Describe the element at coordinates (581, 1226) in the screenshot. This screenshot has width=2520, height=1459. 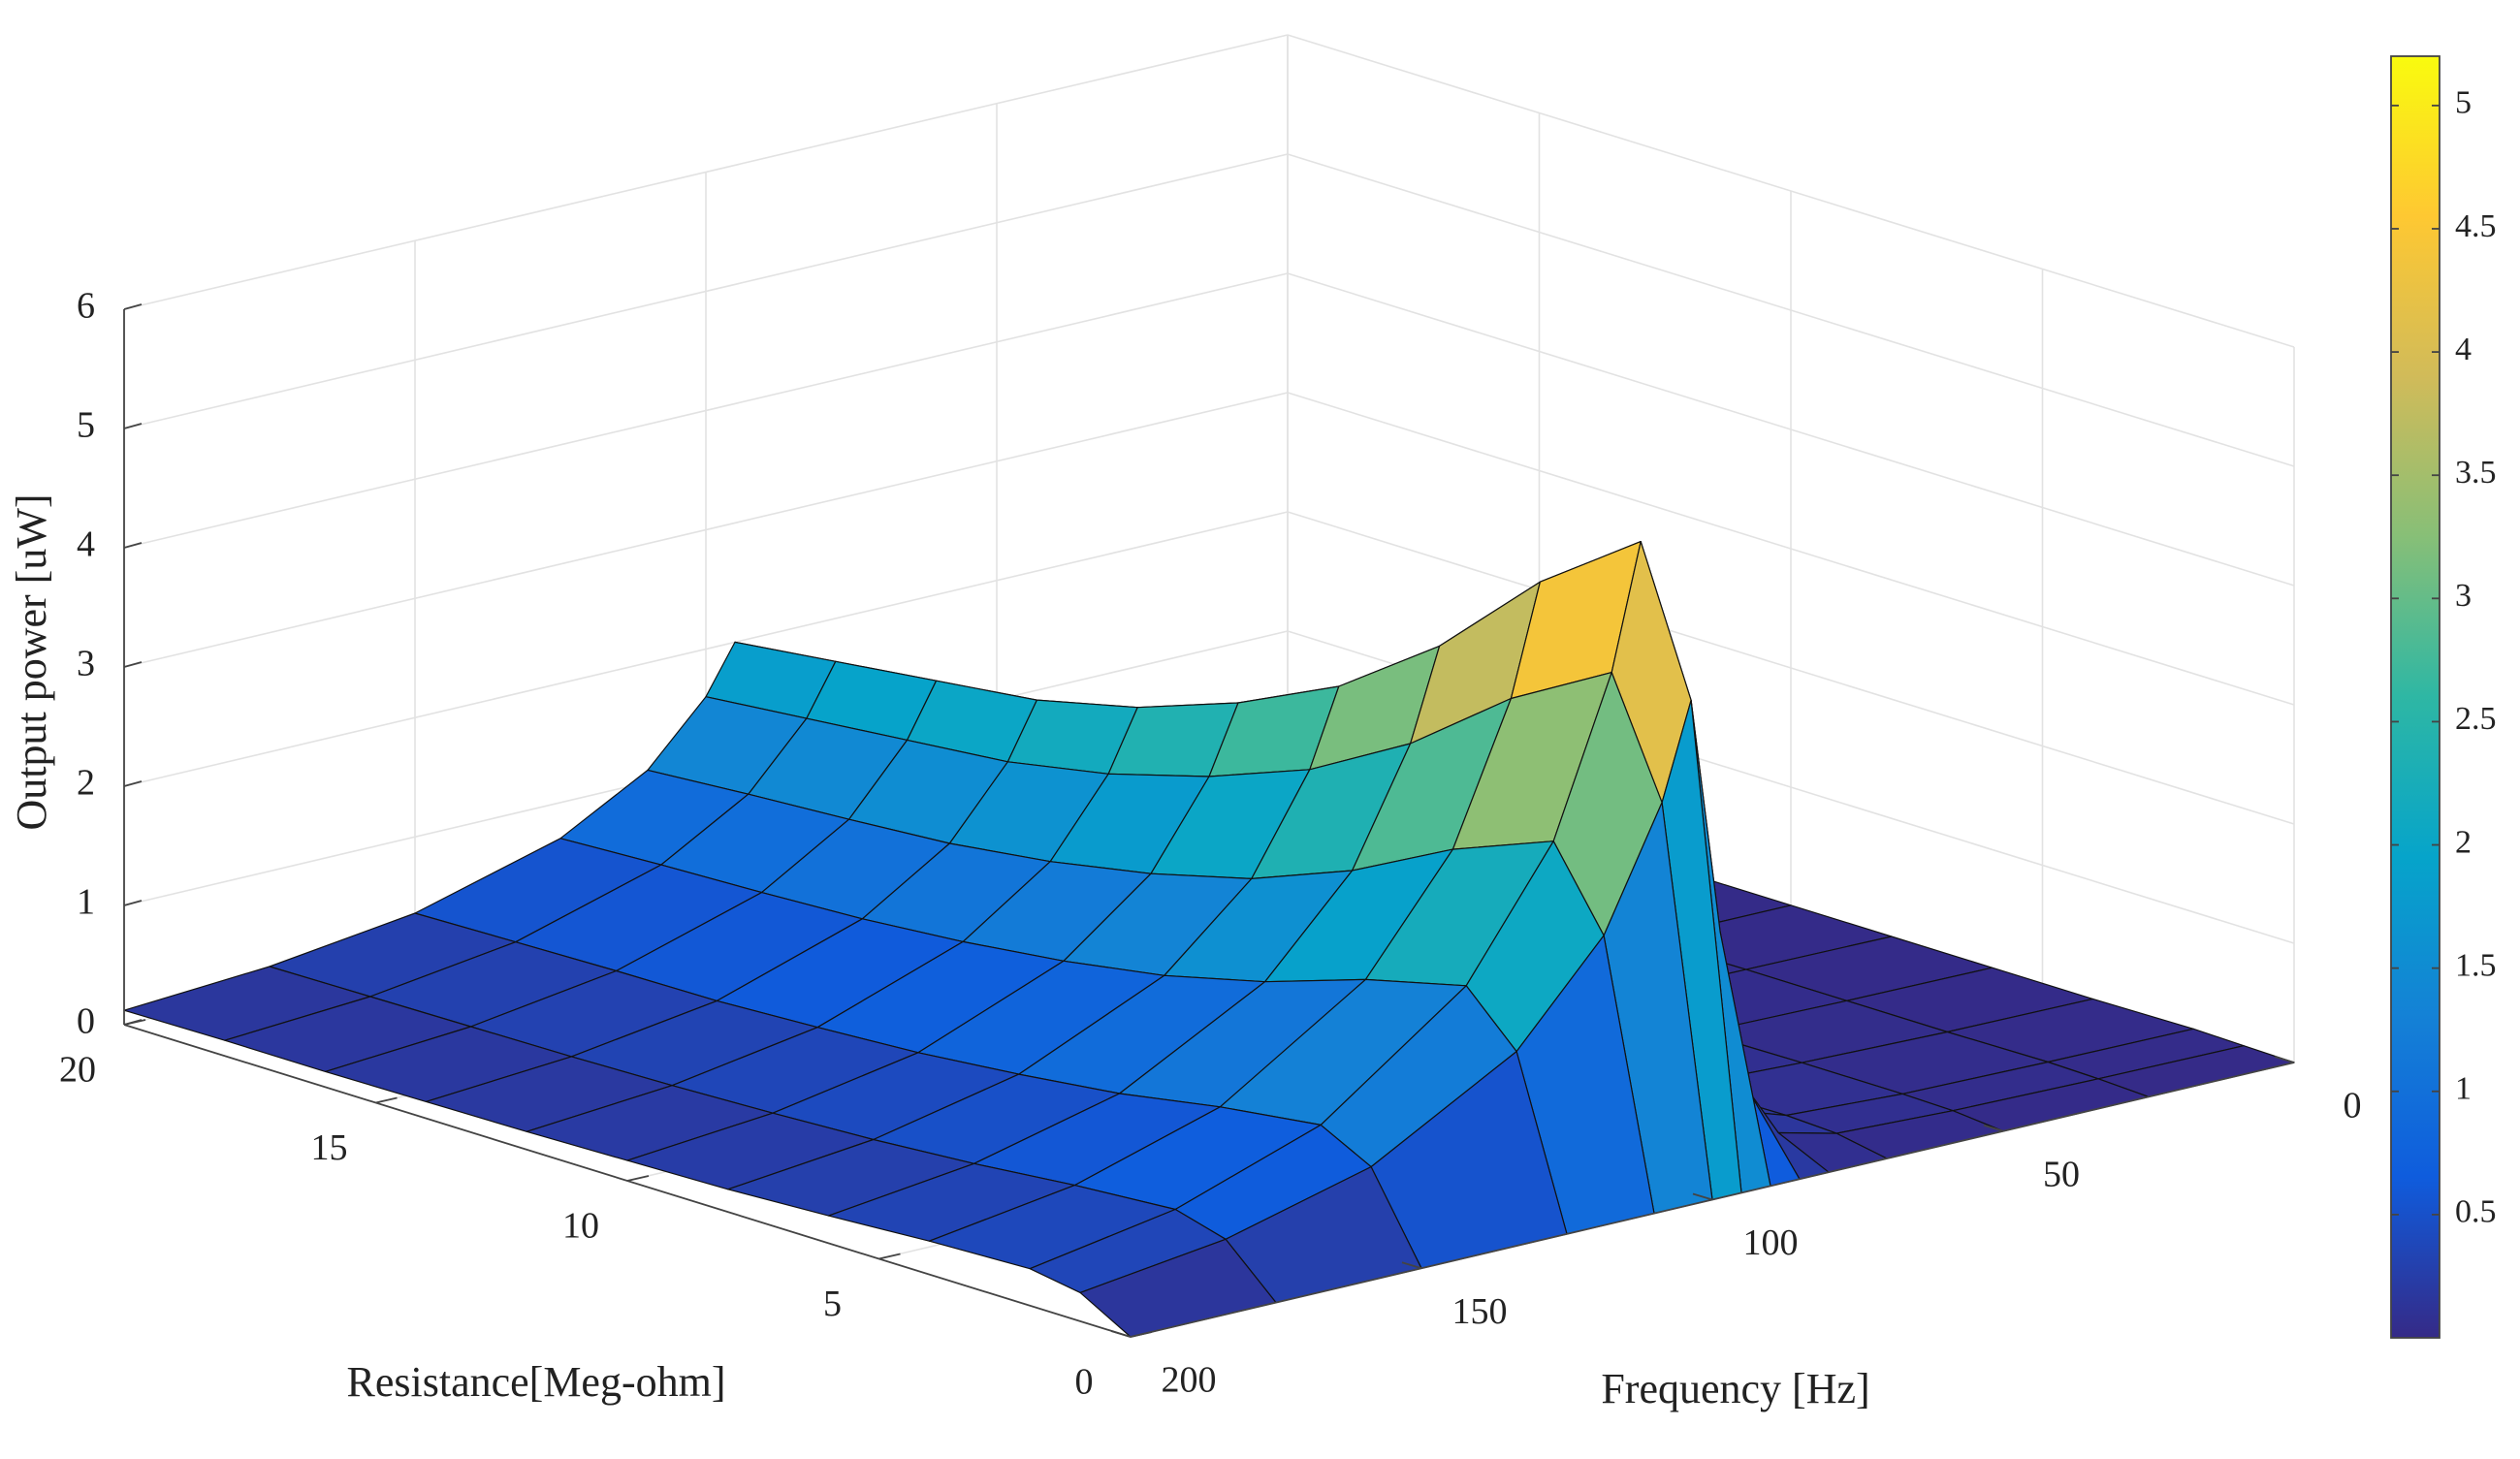
I see `y-tick-label: 10` at that location.